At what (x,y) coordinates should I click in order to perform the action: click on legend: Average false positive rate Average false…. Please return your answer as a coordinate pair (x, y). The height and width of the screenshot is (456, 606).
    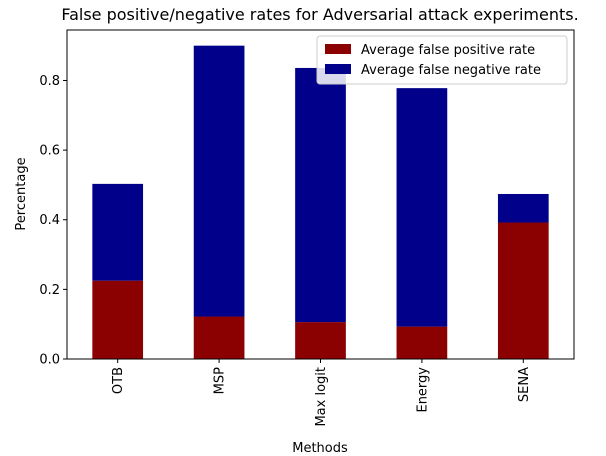
    Looking at the image, I should click on (442, 60).